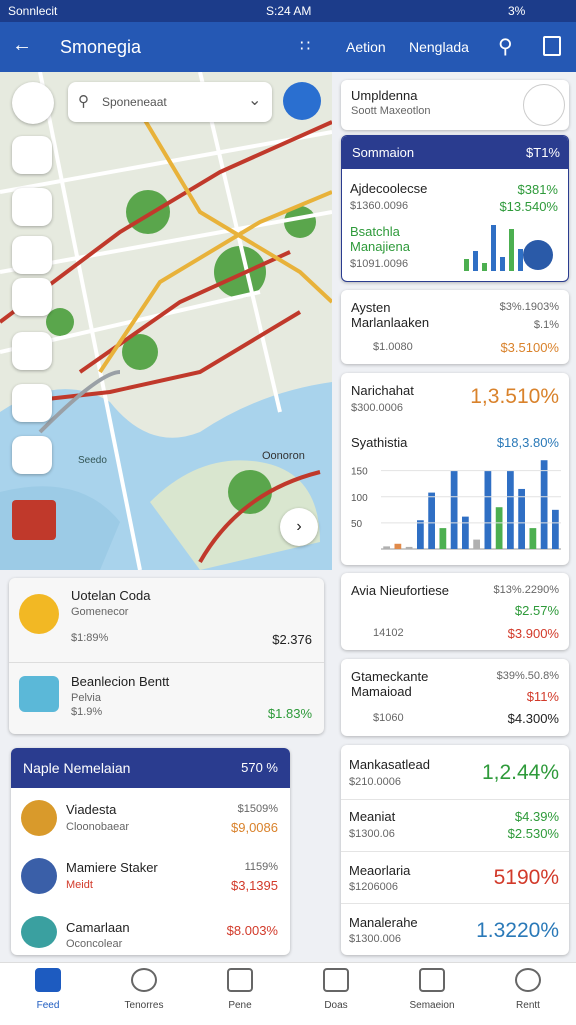  I want to click on list-name: Manalerahe, so click(383, 922).